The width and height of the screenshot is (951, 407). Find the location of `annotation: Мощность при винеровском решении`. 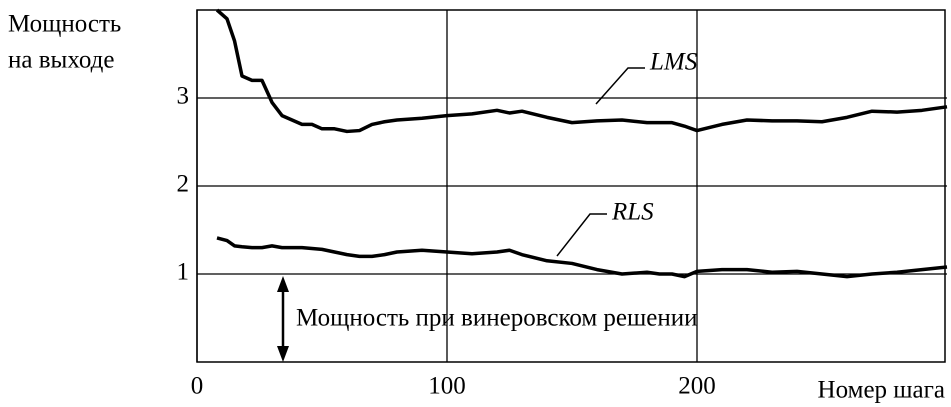

annotation: Мощность при винеровском решении is located at coordinates (497, 318).